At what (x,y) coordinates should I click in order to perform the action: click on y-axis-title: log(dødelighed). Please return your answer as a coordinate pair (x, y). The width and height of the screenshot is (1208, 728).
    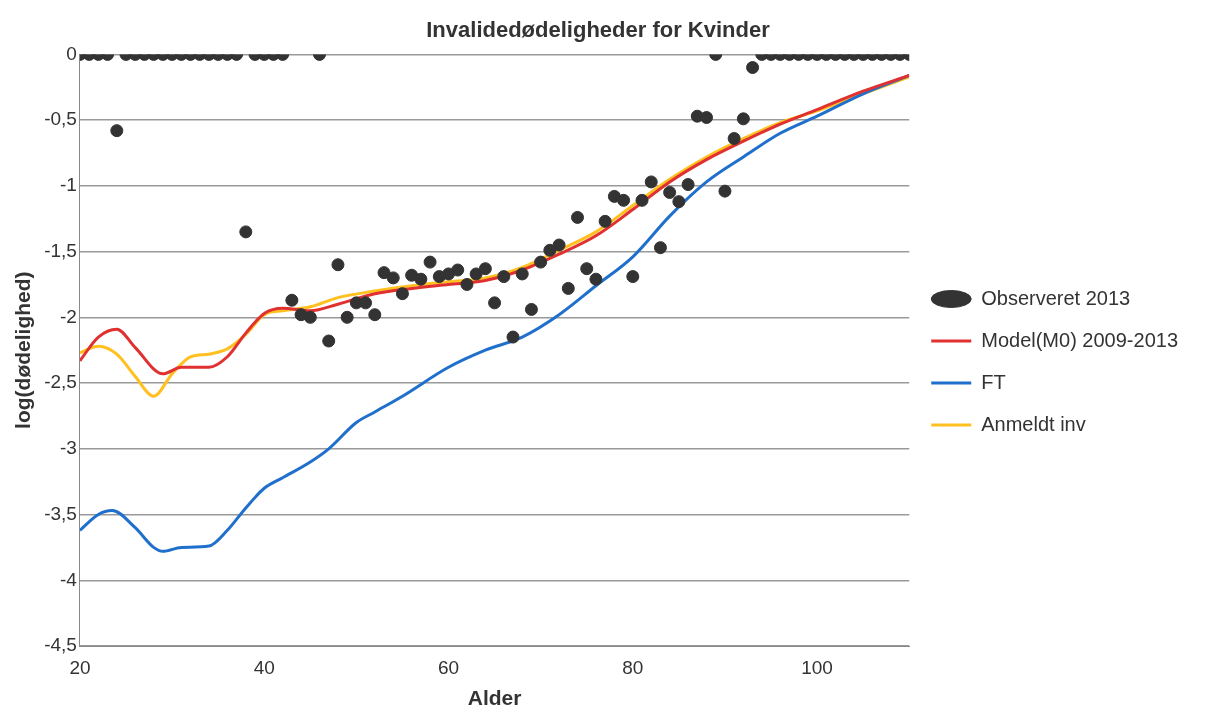
    Looking at the image, I should click on (23, 350).